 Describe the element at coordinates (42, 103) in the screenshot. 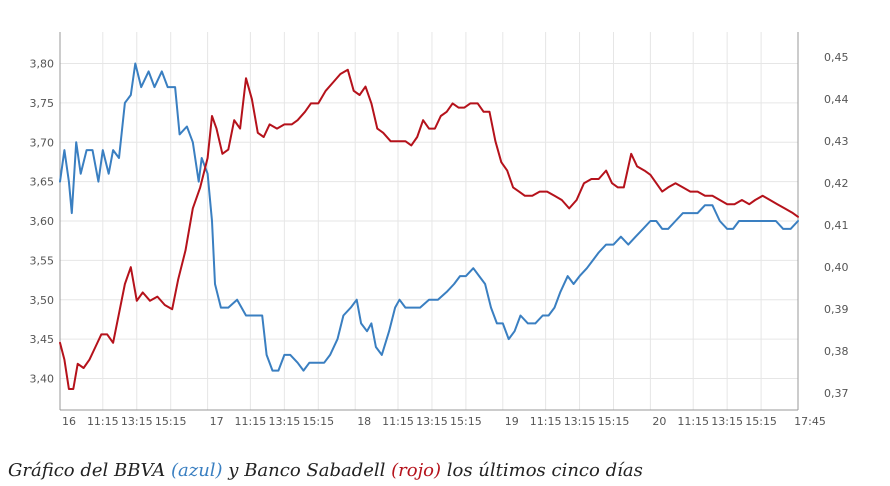

I see `y-left-tick-label: 3,75` at that location.